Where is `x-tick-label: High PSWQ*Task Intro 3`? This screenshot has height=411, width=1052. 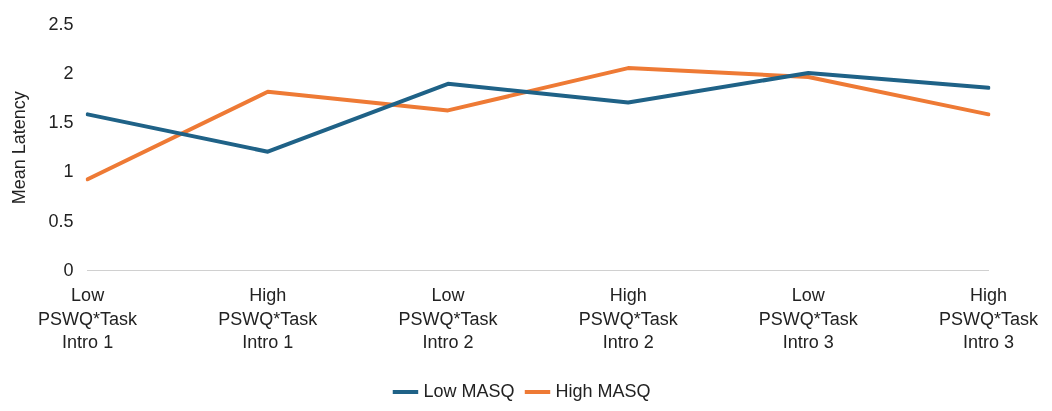
x-tick-label: High PSWQ*Task Intro 3 is located at coordinates (988, 319).